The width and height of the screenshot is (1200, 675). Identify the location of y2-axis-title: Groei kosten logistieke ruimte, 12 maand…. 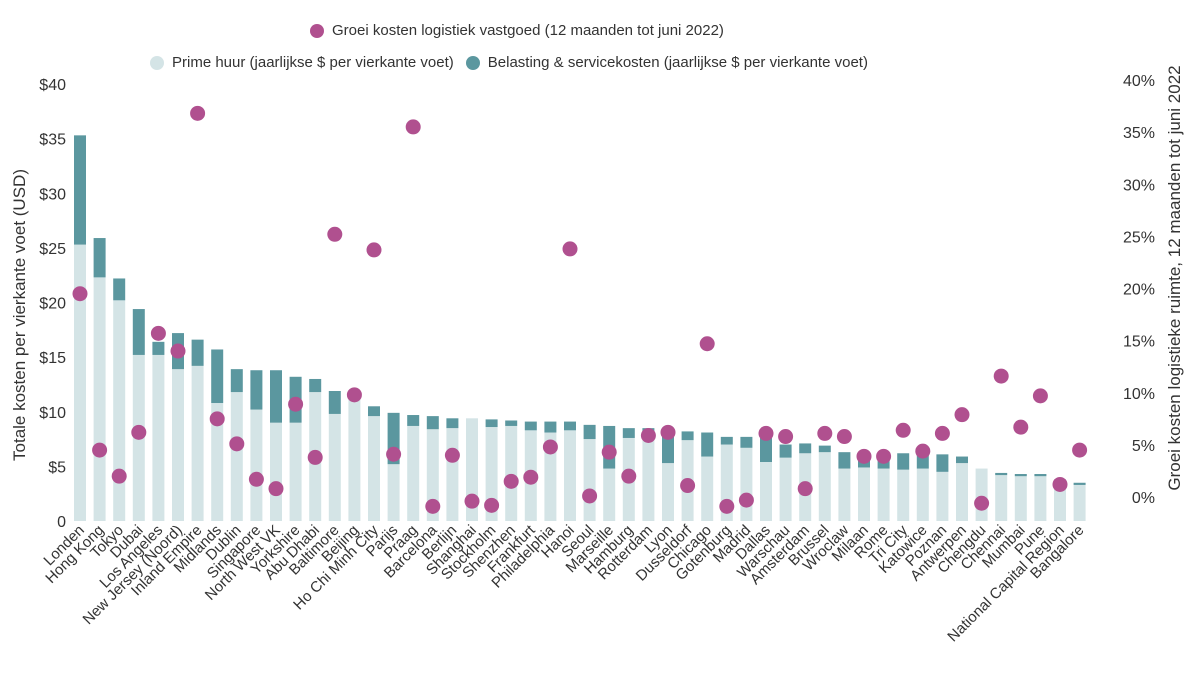
(1174, 277).